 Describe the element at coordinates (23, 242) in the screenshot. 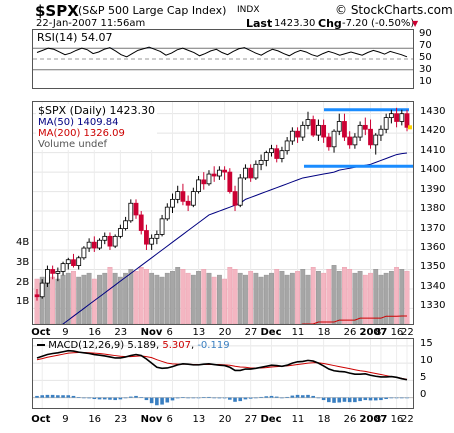

I see `volume-tick-4b: 4B` at that location.